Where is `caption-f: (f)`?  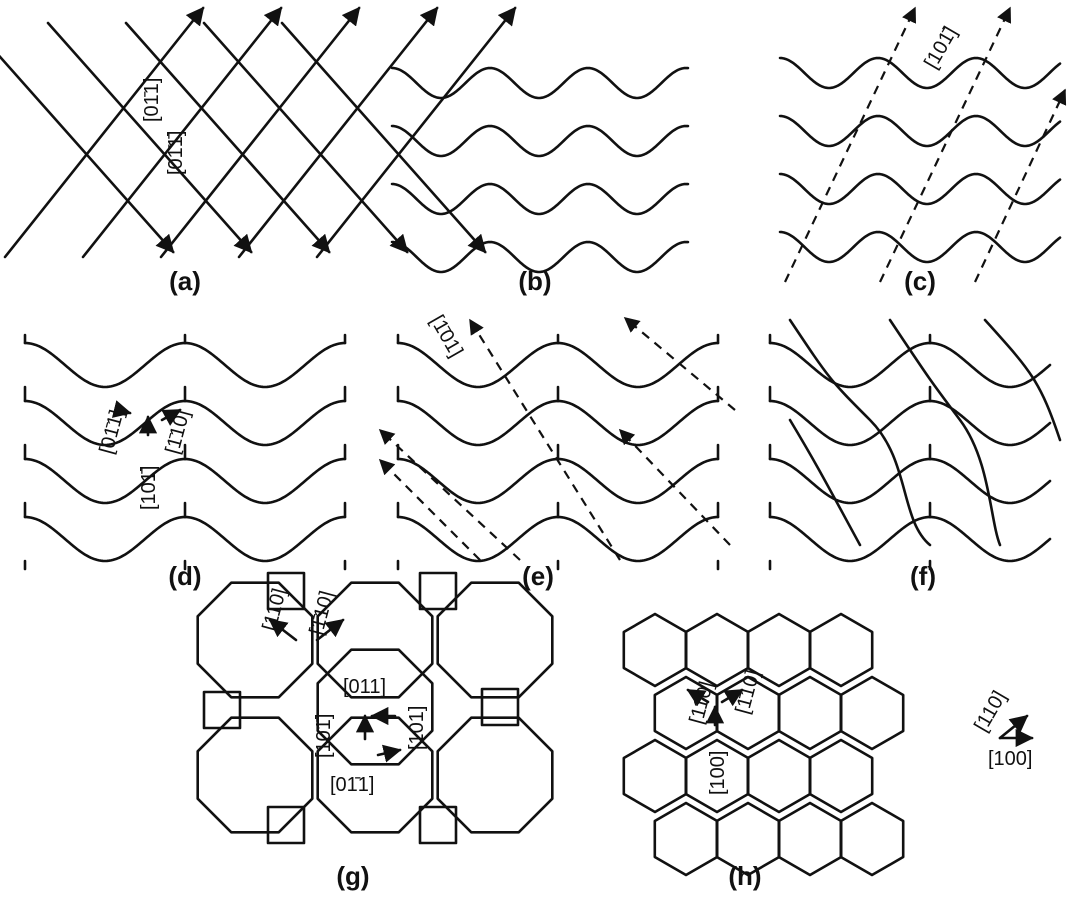
caption-f: (f) is located at coordinates (923, 576).